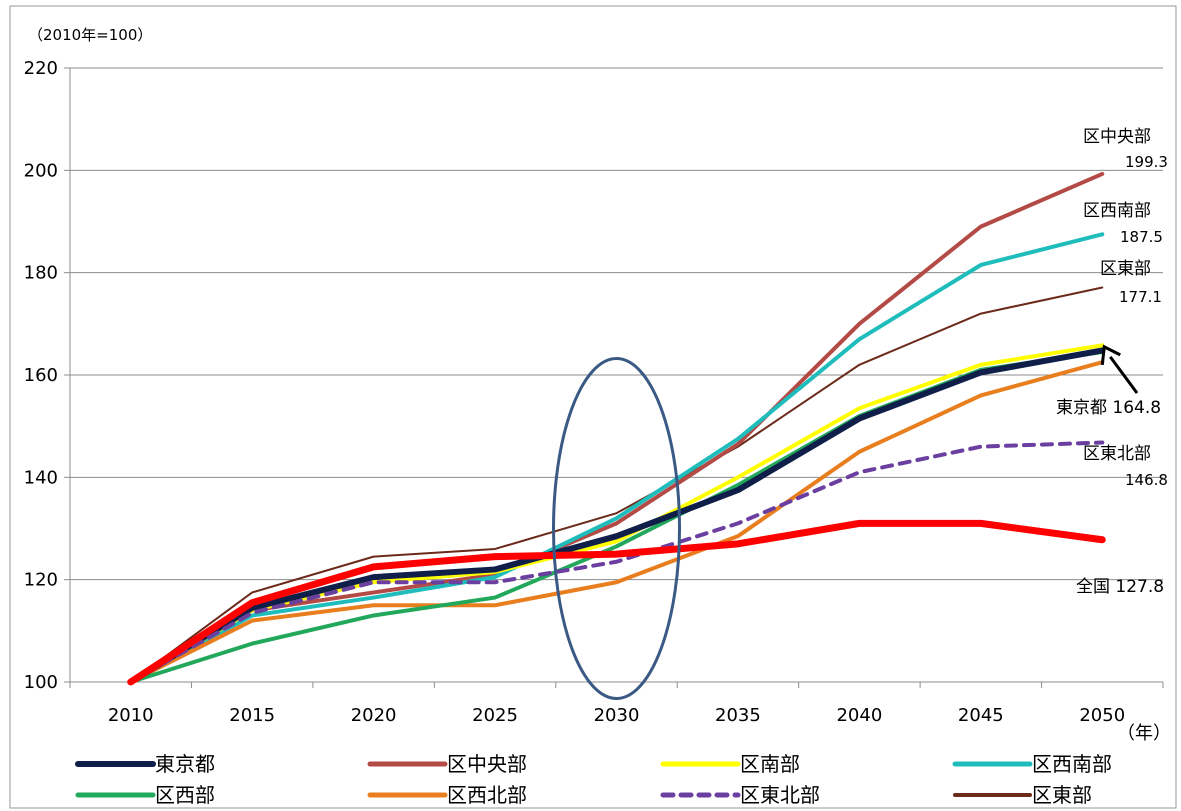  I want to click on annotation-value: 177.1, so click(1140, 297).